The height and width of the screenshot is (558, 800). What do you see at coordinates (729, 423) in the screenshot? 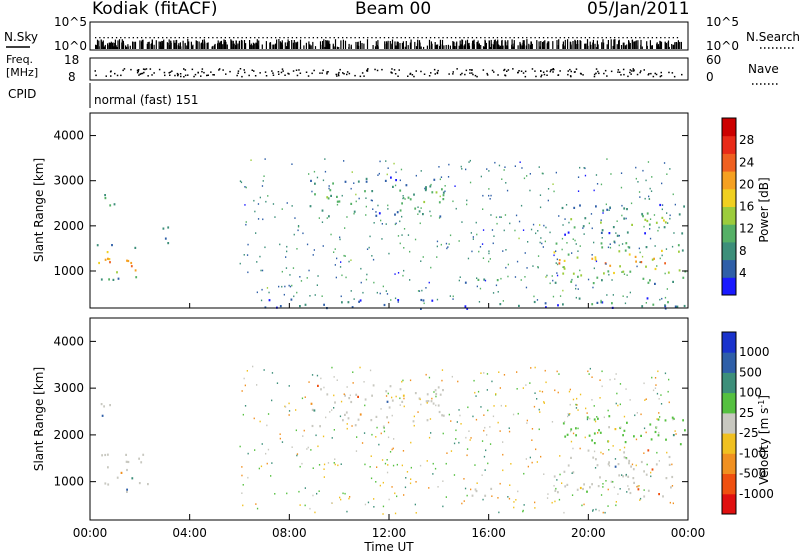
I see `velocity-colorbar-frame` at bounding box center [729, 423].